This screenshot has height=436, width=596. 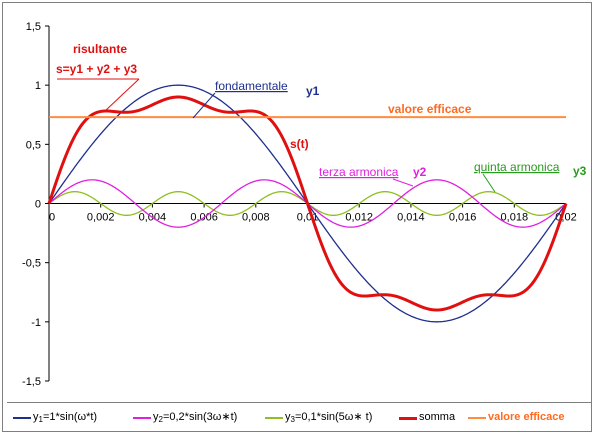 What do you see at coordinates (274, 418) in the screenshot?
I see `legend-swatch-y3` at bounding box center [274, 418].